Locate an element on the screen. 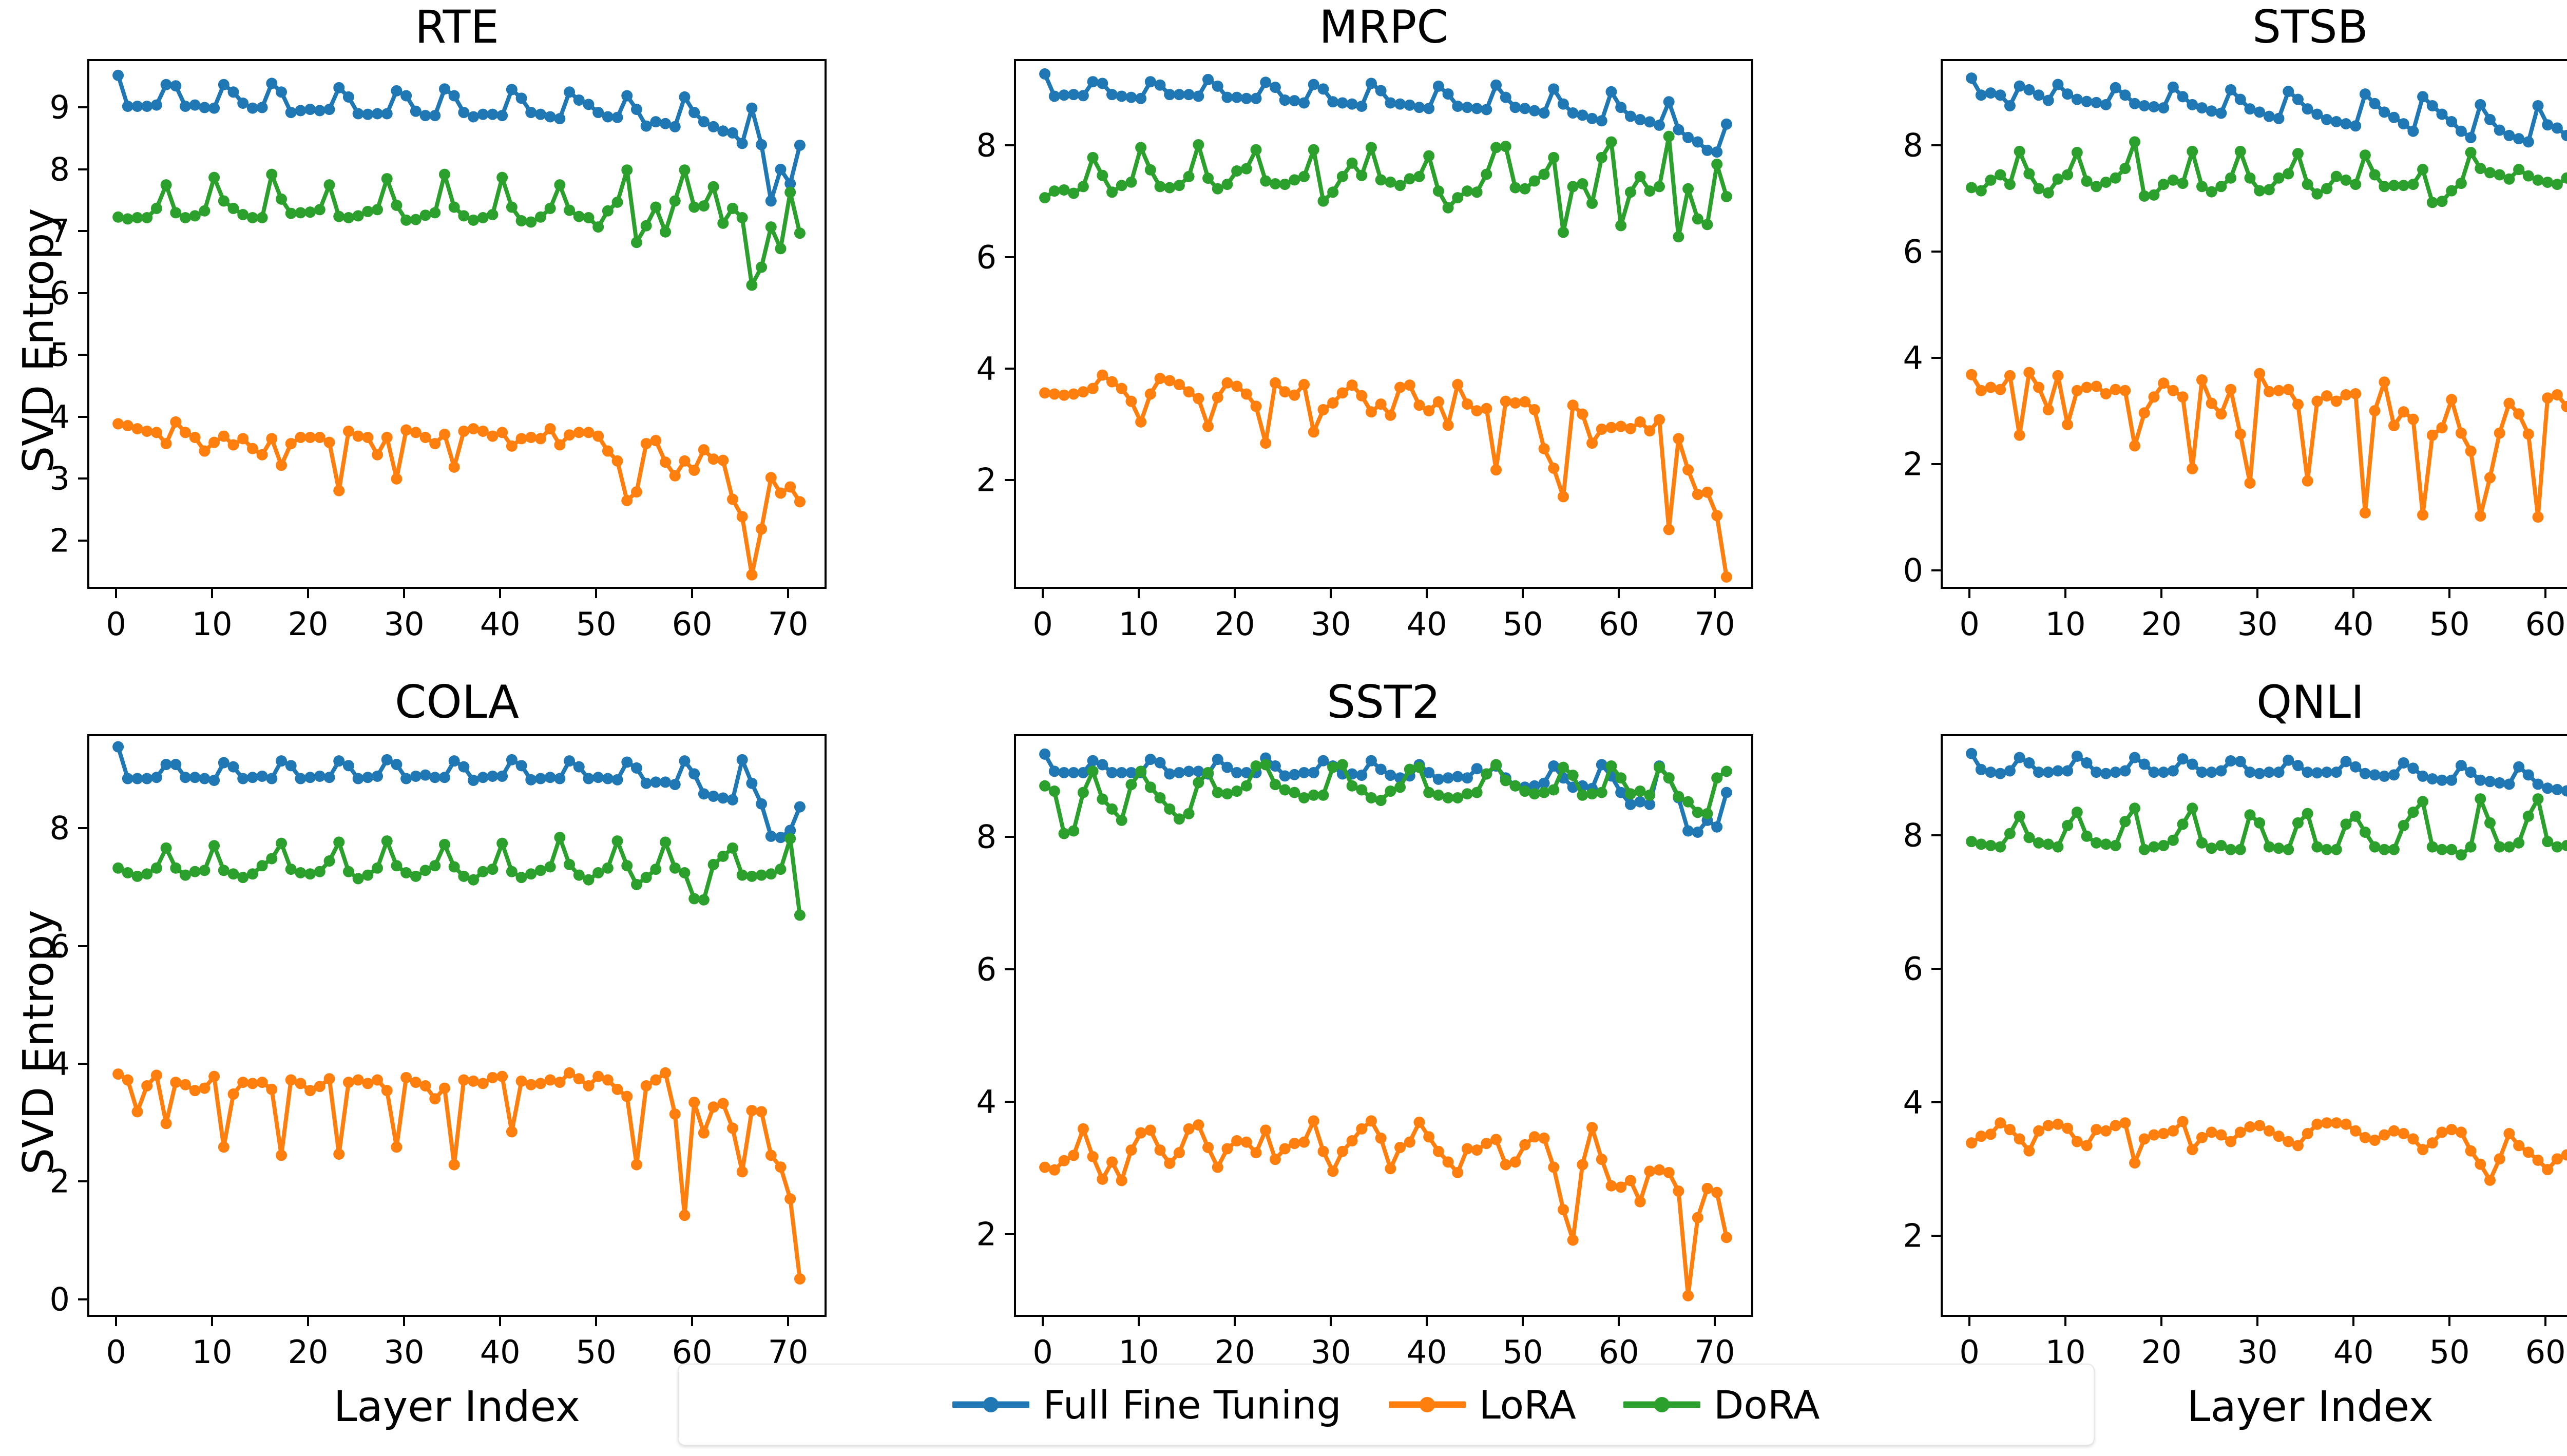 The width and height of the screenshot is (2567, 1456). legend-entry-lora: LoRA is located at coordinates (1482, 1405).